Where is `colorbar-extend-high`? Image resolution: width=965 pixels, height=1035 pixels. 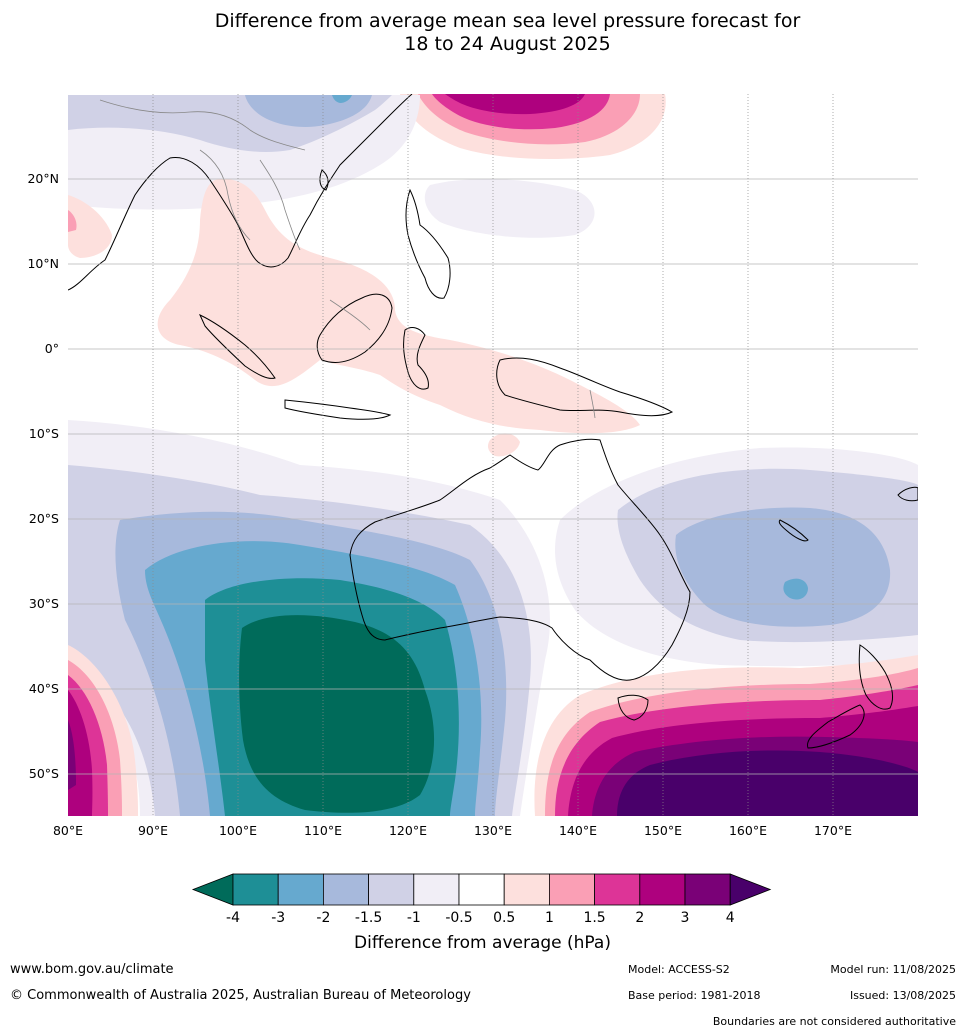
colorbar-extend-high is located at coordinates (750, 889).